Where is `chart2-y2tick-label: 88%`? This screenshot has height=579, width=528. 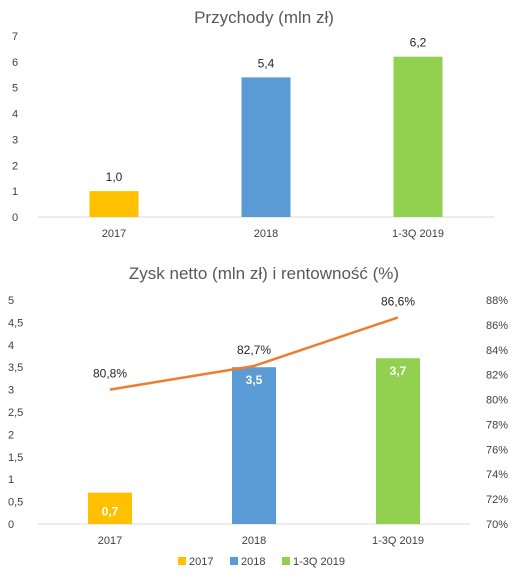
chart2-y2tick-label: 88% is located at coordinates (497, 301).